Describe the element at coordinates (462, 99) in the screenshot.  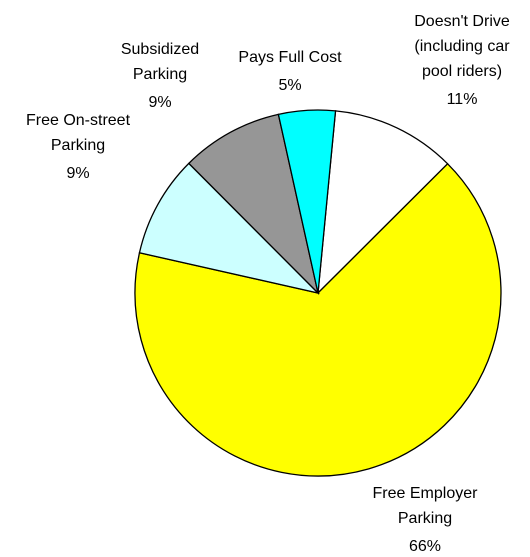
I see `value-label: 11%` at that location.